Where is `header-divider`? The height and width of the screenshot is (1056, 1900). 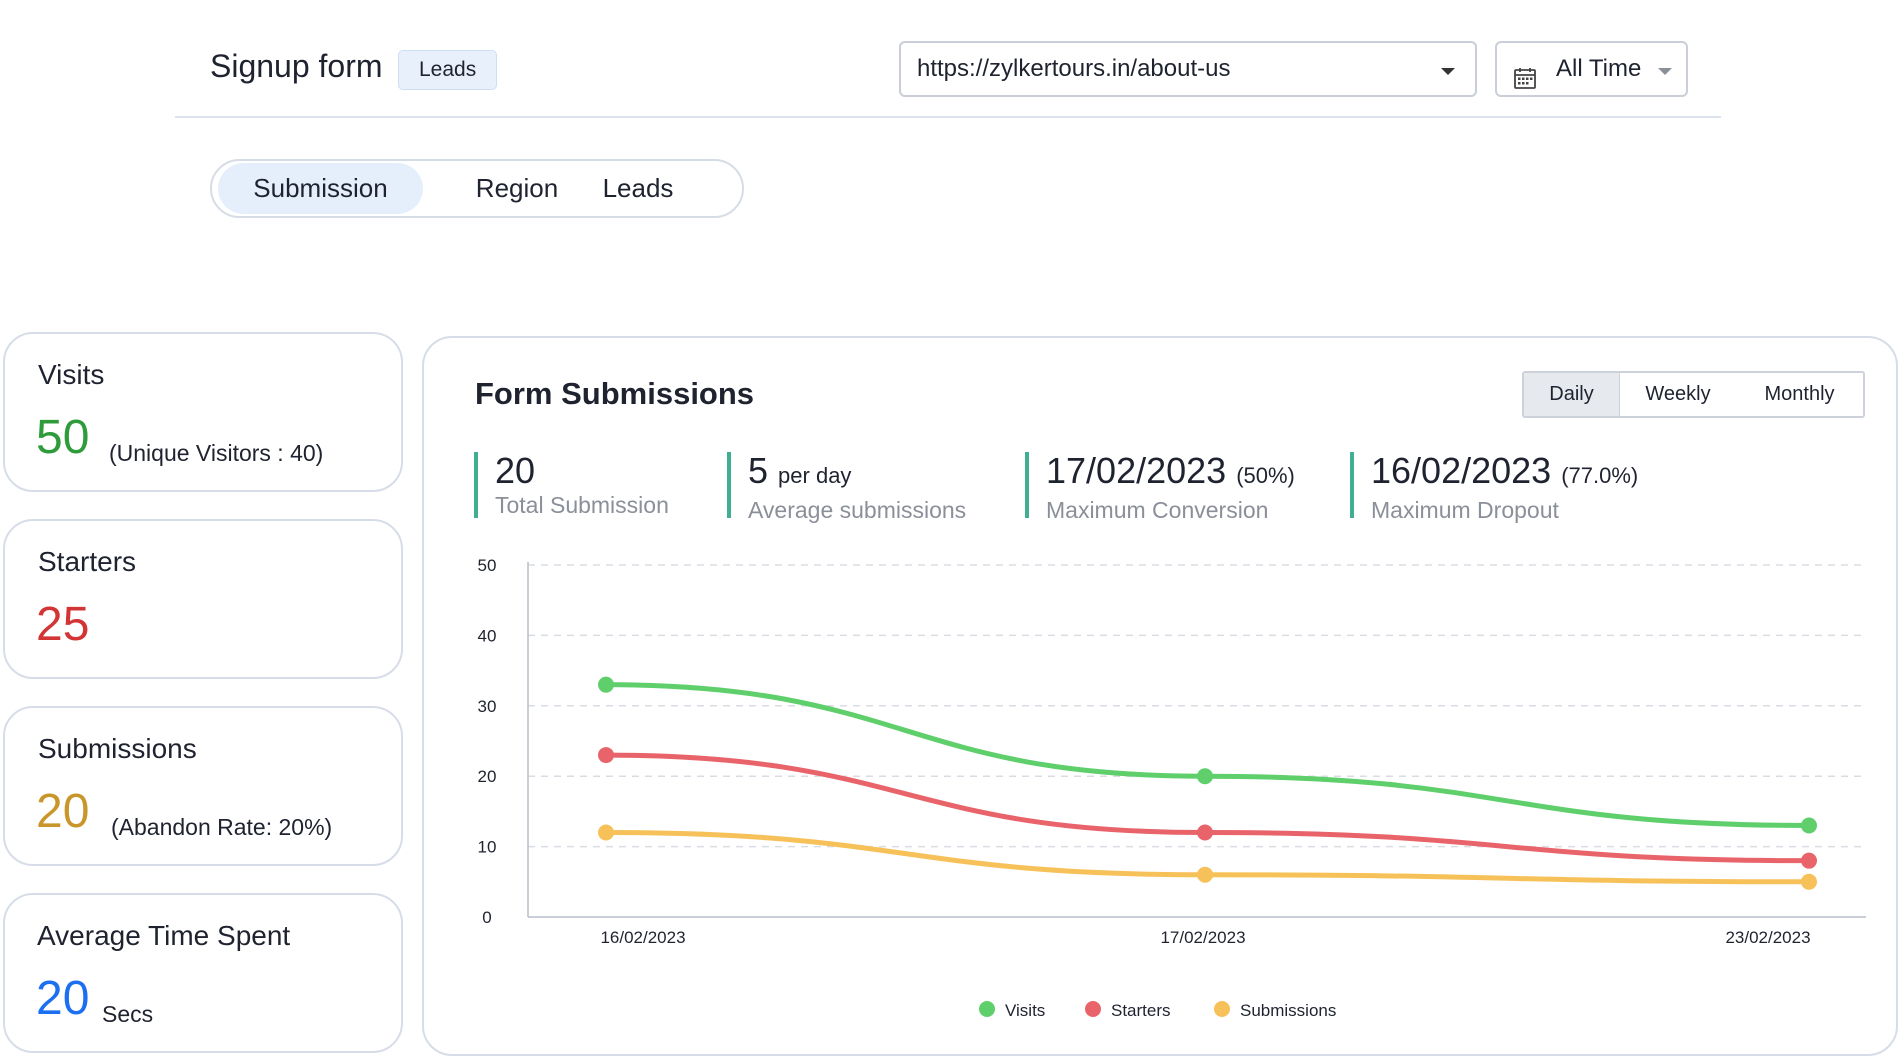 header-divider is located at coordinates (948, 117).